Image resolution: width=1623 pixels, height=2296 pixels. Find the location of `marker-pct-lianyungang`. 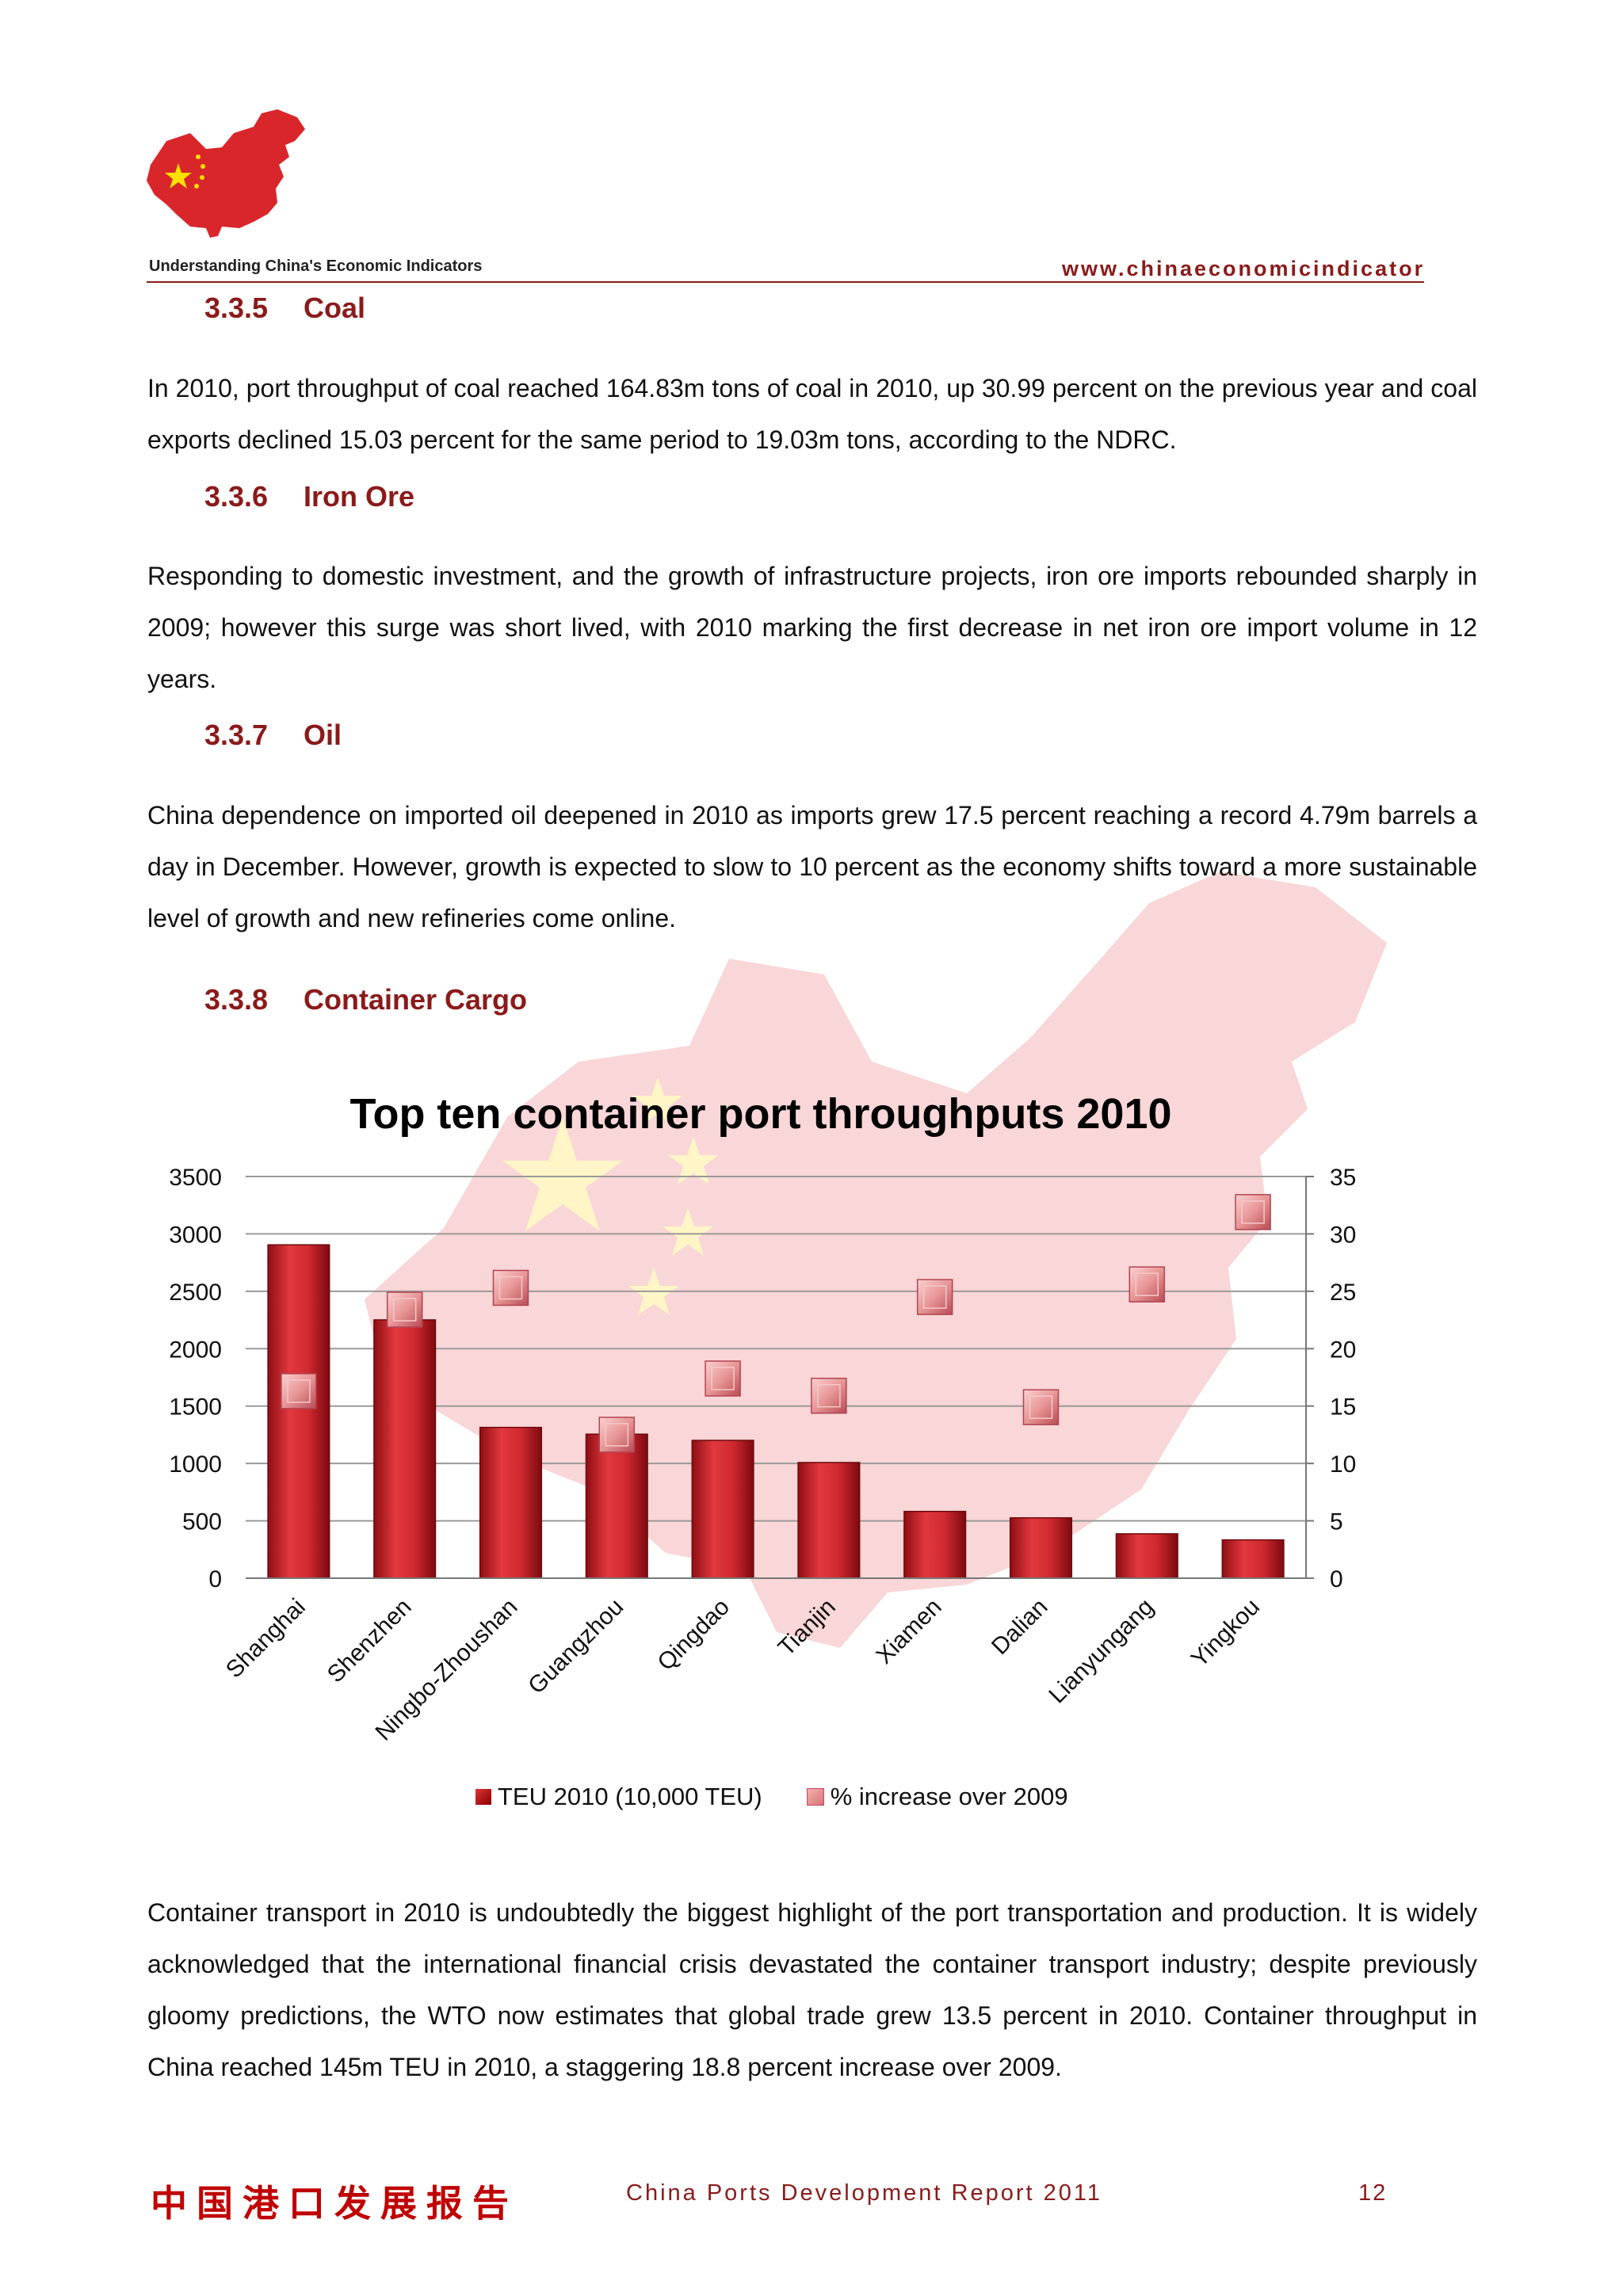

marker-pct-lianyungang is located at coordinates (1147, 1284).